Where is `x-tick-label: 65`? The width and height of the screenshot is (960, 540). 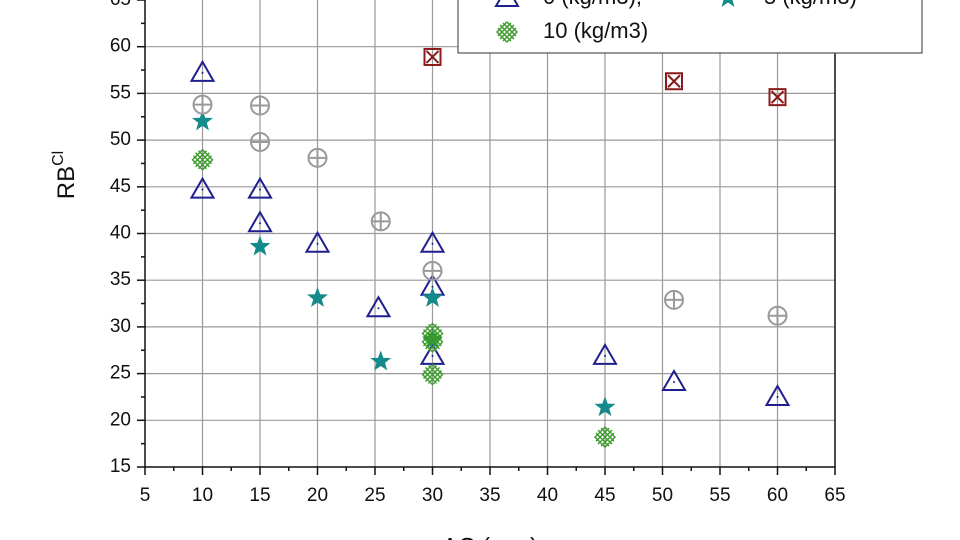
x-tick-label: 65 is located at coordinates (834, 495).